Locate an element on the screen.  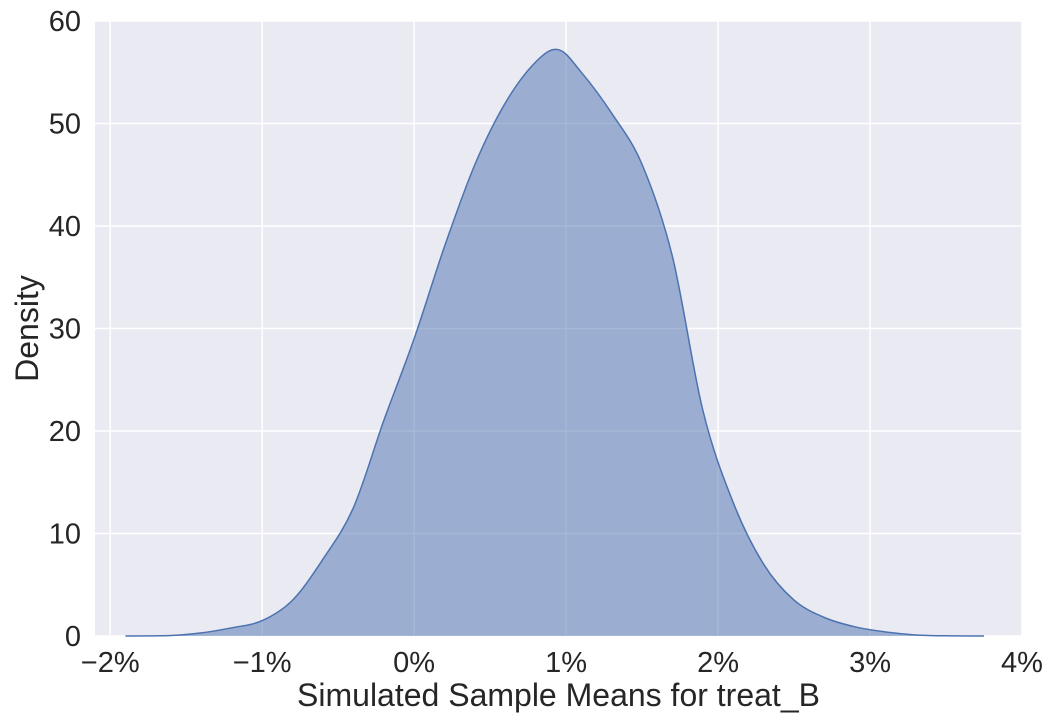
y-tick-label: 40 is located at coordinates (65, 227).